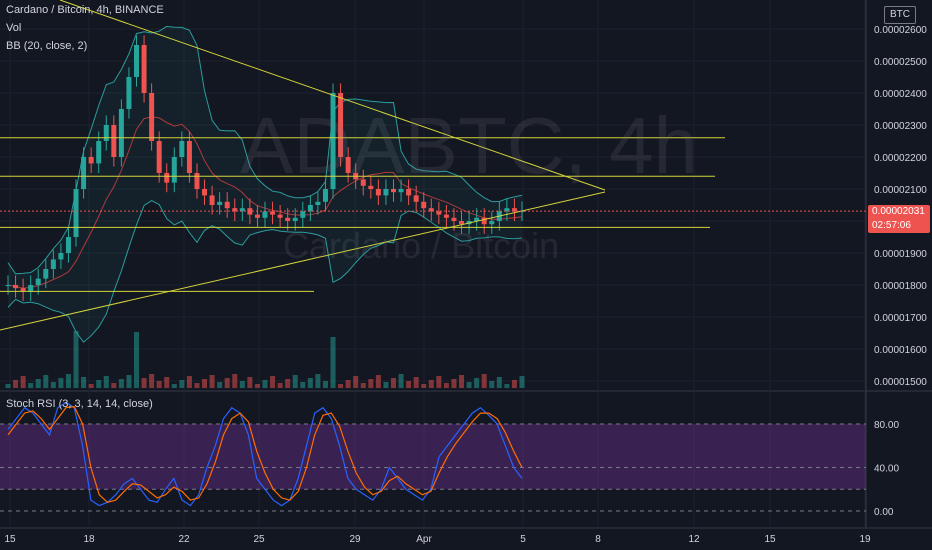 This screenshot has width=932, height=550. What do you see at coordinates (259, 539) in the screenshot?
I see `time-tick-label: 25` at bounding box center [259, 539].